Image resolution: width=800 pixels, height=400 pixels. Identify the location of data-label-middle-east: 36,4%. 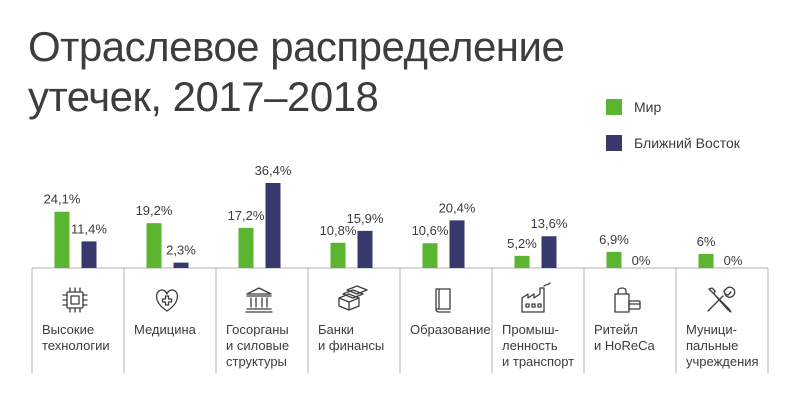
(273, 170).